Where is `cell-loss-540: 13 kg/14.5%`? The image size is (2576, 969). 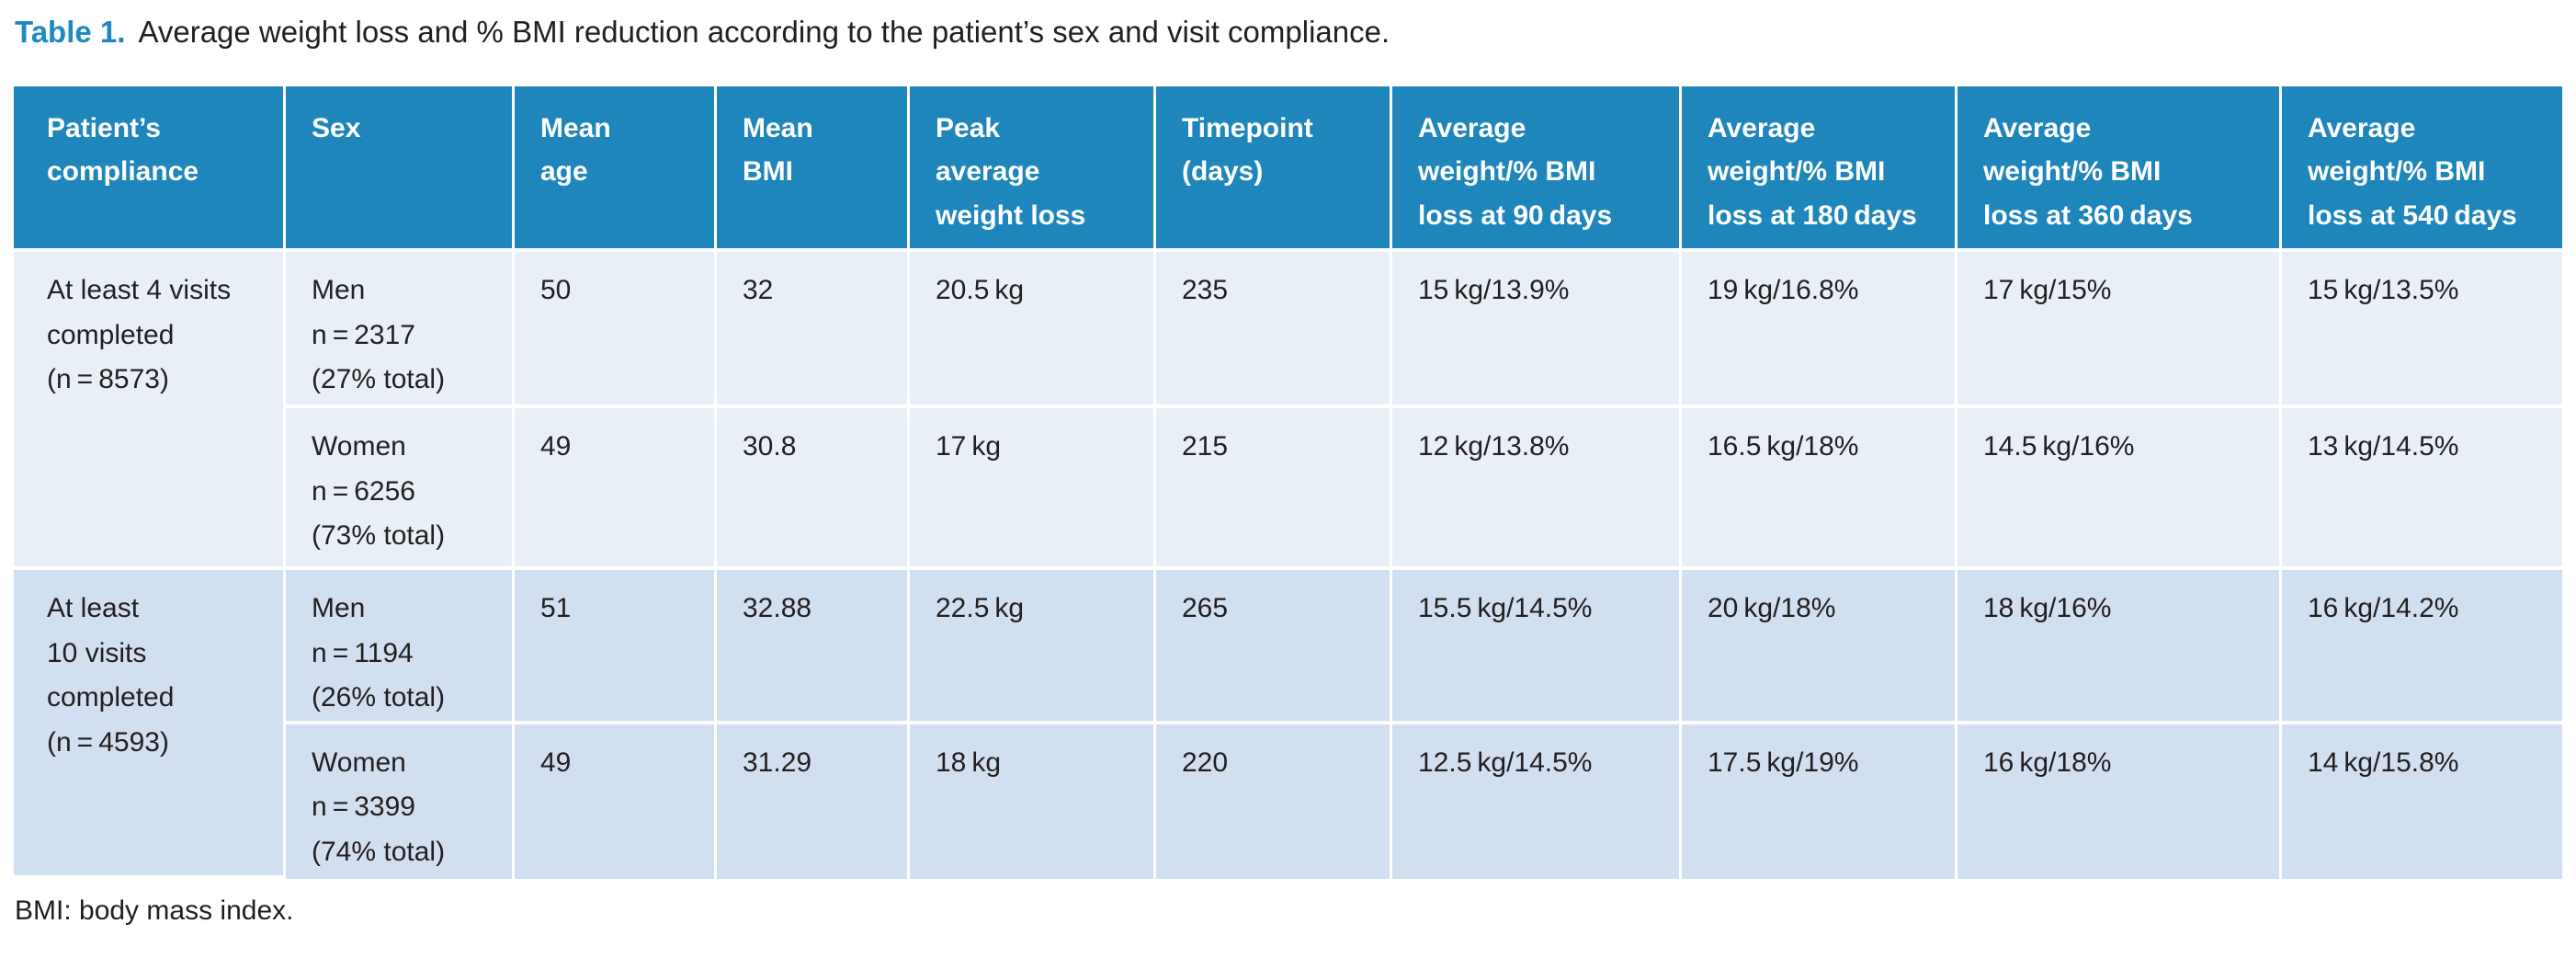
cell-loss-540: 13 kg/14.5% is located at coordinates (2422, 489).